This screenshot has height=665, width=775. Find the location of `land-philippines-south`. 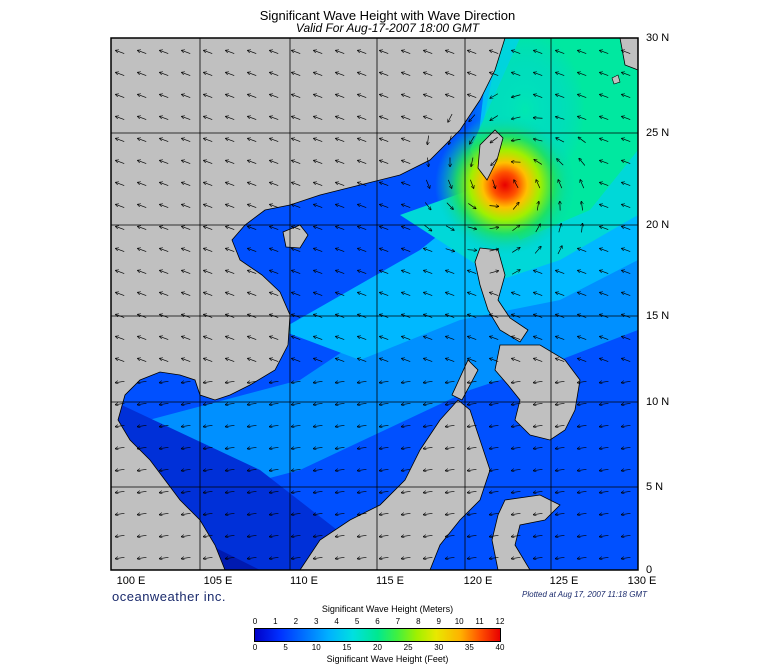

land-philippines-south is located at coordinates (537, 392).